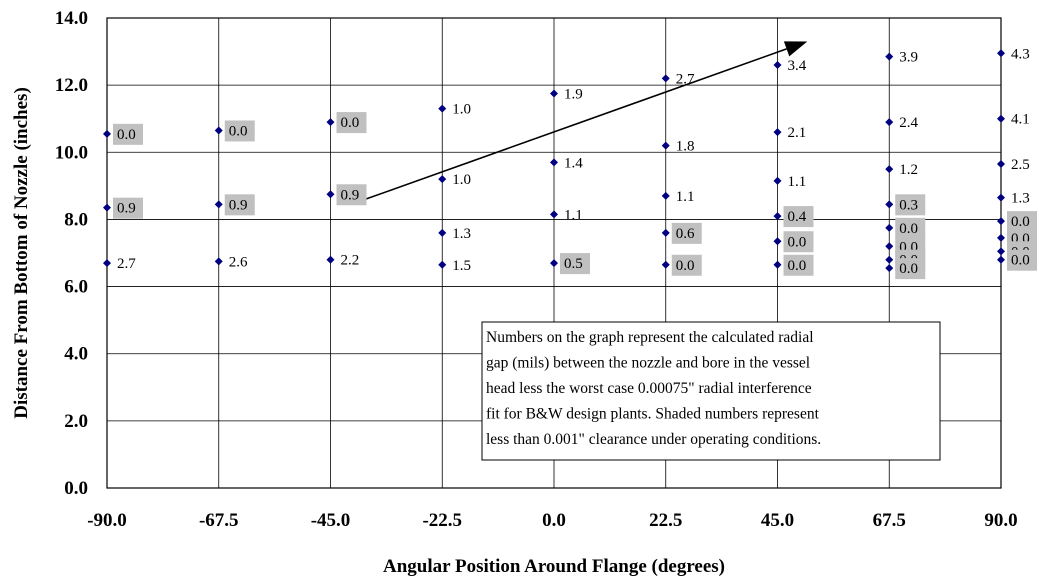 Image resolution: width=1039 pixels, height=585 pixels. Describe the element at coordinates (71, 152) in the screenshot. I see `y-tick-label: 10.0` at that location.